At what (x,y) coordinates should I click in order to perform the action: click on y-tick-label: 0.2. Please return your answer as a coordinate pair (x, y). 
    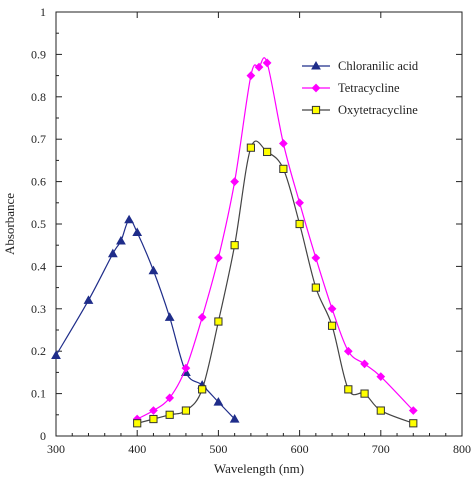
    Looking at the image, I should click on (38, 351).